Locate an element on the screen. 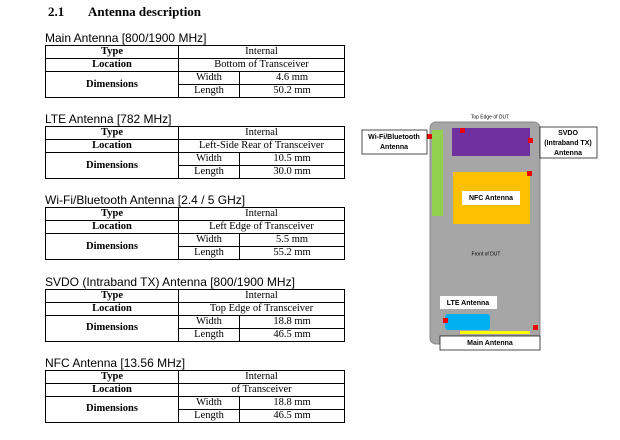 The image size is (620, 440). cell: 30.0 mm is located at coordinates (292, 172).